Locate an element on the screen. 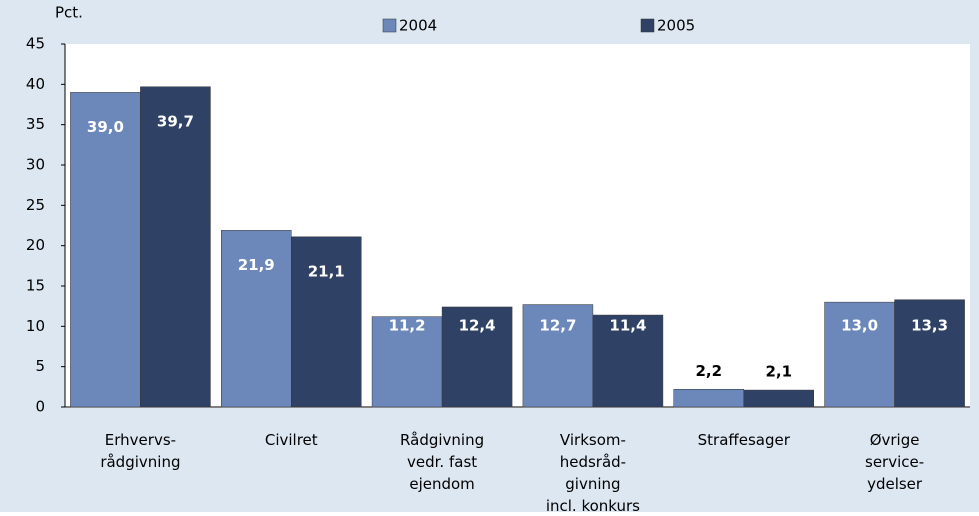 The image size is (979, 516). x-tick-label: Civilret is located at coordinates (291, 440).